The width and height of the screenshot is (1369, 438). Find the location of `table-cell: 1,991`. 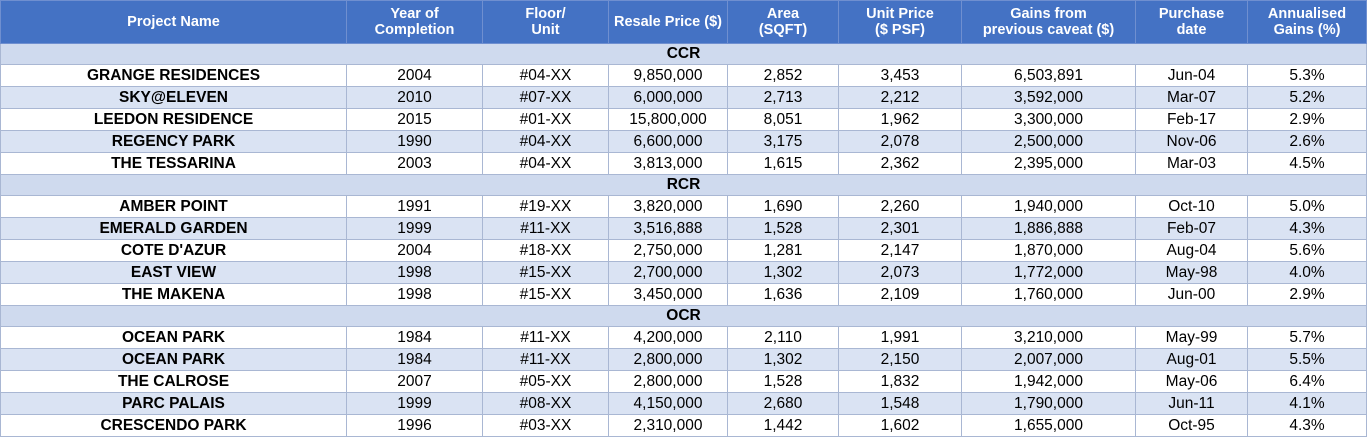

table-cell: 1,991 is located at coordinates (900, 337).